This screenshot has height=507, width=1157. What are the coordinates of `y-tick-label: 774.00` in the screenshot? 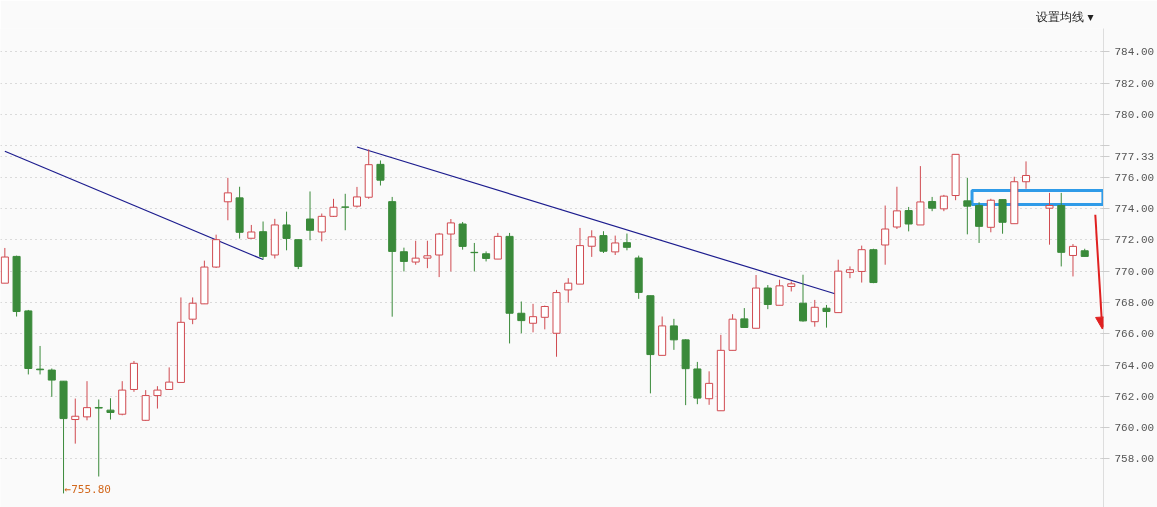 It's located at (1134, 209).